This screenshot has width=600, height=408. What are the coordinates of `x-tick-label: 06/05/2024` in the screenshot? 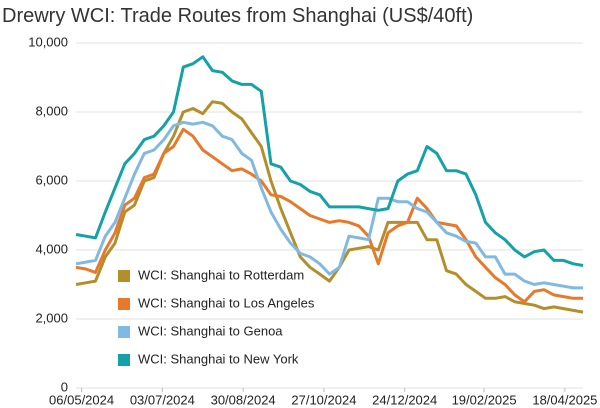 It's located at (81, 399).